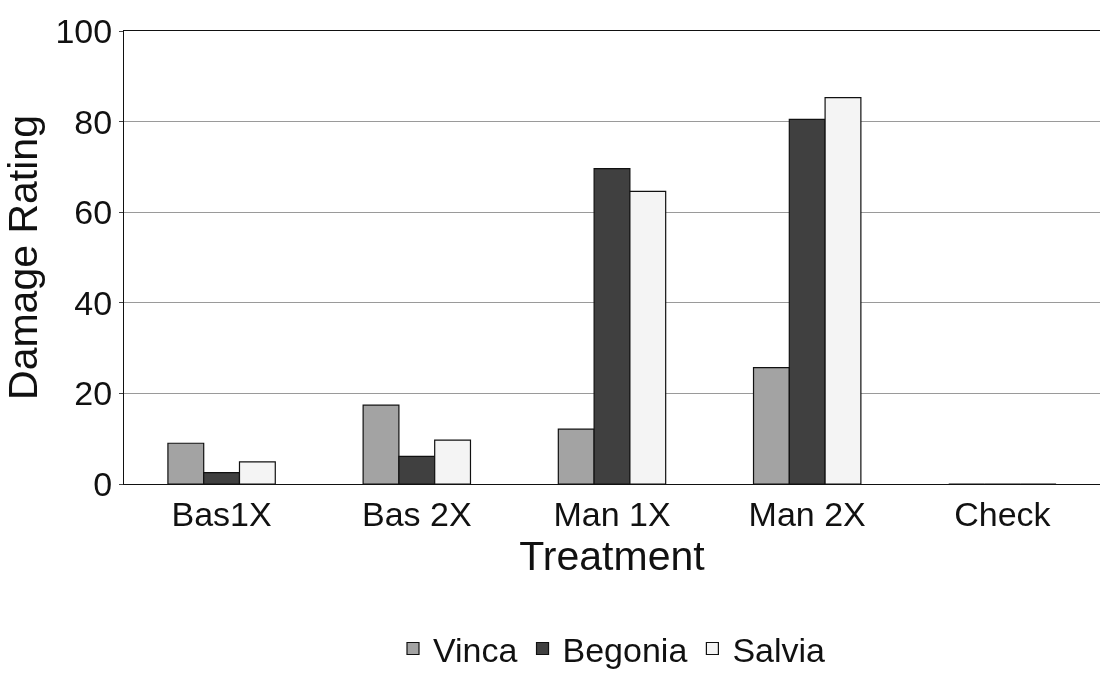  I want to click on x-tick-label: Bas 2X, so click(416, 513).